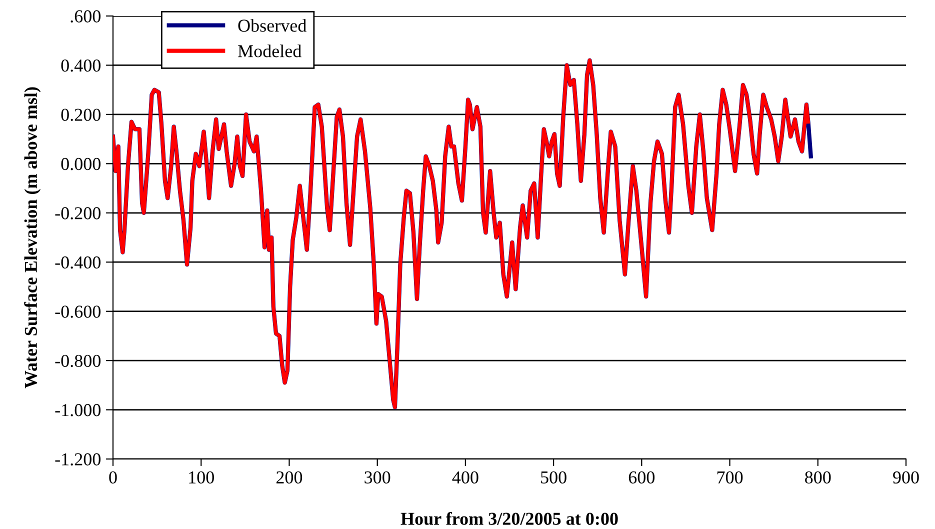 The height and width of the screenshot is (529, 935). I want to click on y-tick-label: -0.800, so click(78, 361).